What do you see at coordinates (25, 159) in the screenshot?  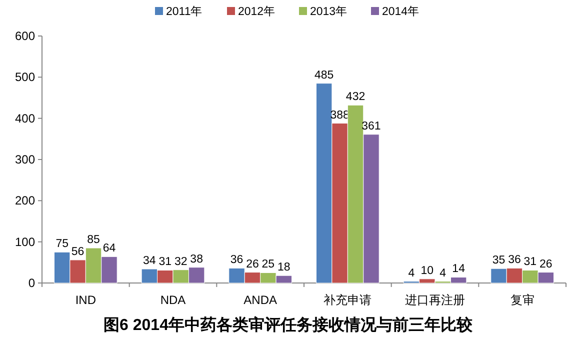 I see `y-tick-label: 300` at bounding box center [25, 159].